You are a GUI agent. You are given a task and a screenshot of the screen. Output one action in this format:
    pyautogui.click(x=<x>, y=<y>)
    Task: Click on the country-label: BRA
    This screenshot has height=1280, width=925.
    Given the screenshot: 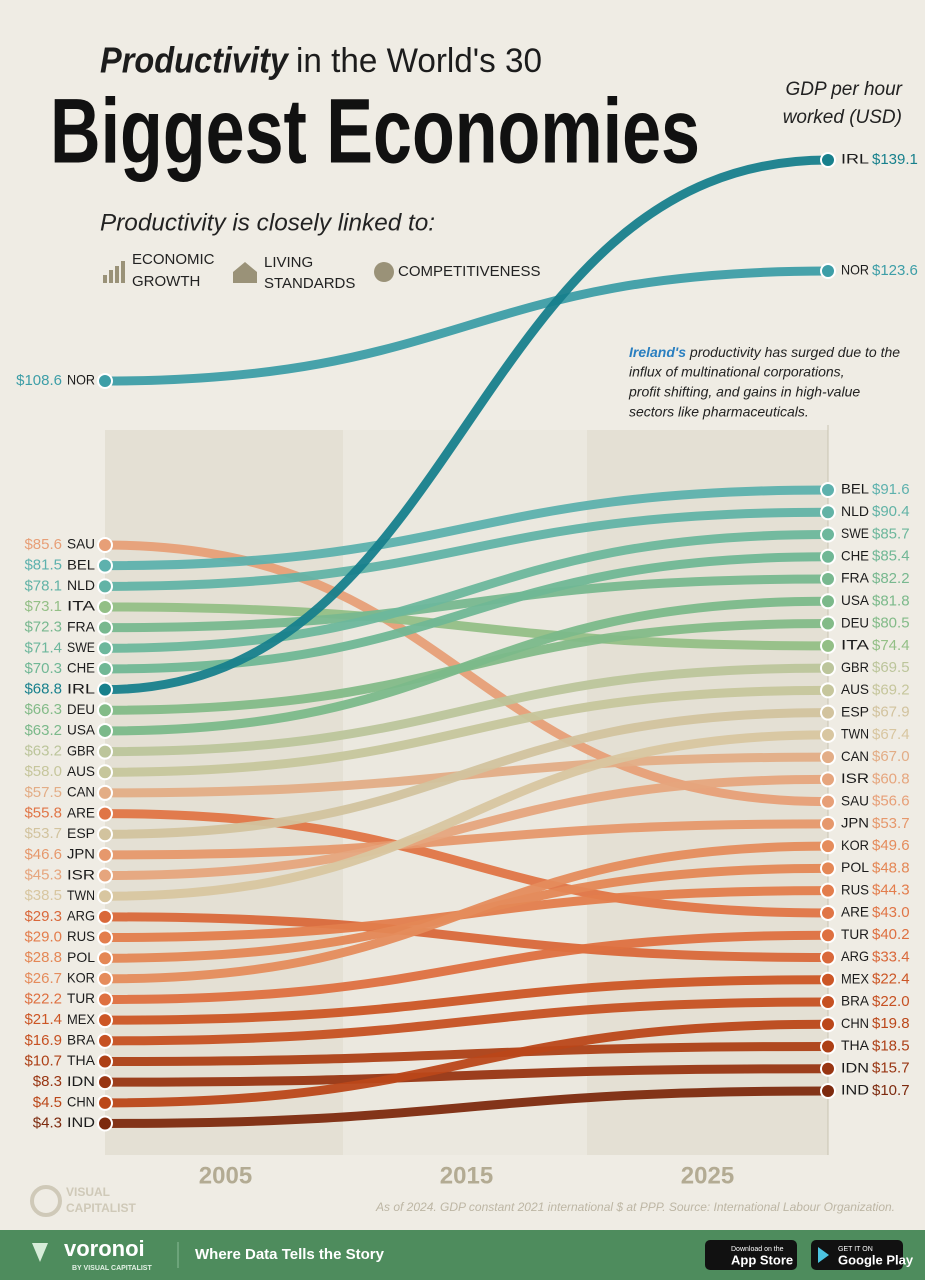 What is the action you would take?
    pyautogui.click(x=81, y=1040)
    